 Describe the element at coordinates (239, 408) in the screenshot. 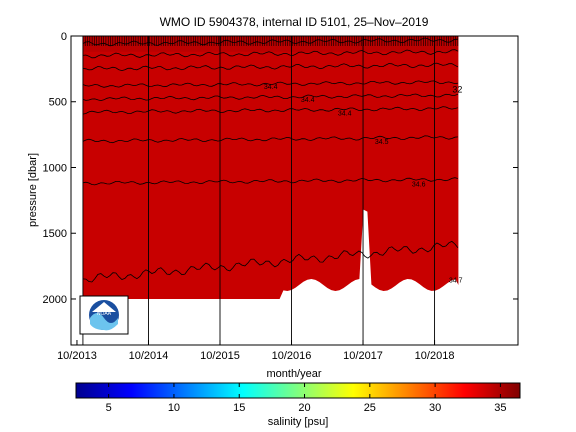

I see `colorbar-tick-label: 15` at that location.